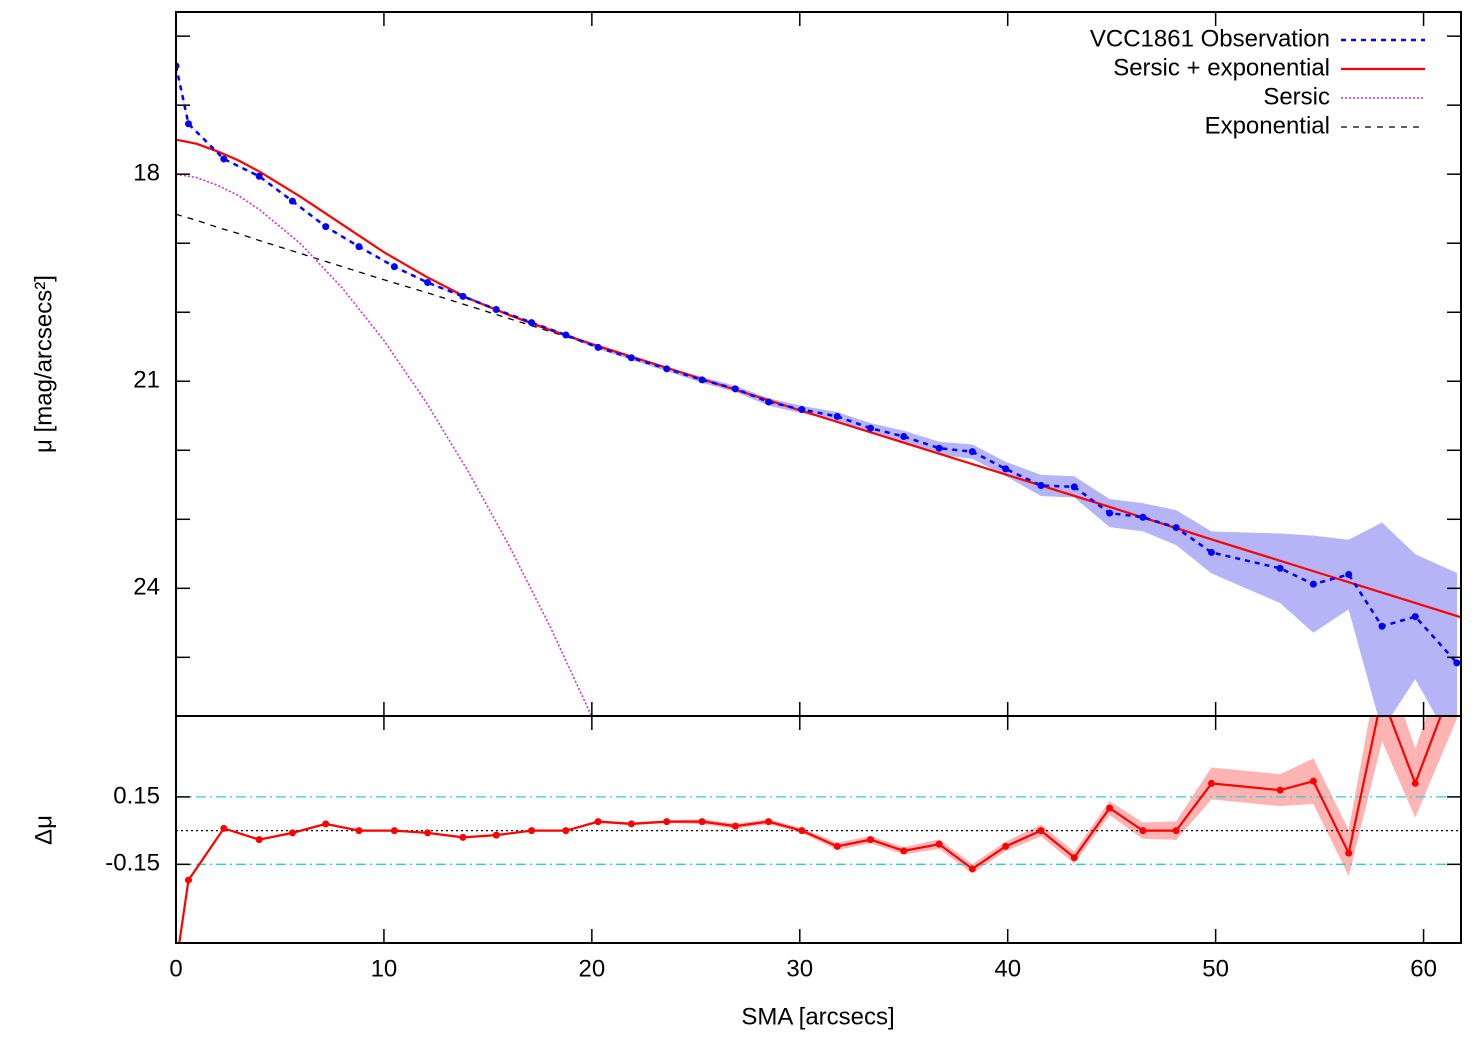 This screenshot has width=1482, height=1044. What do you see at coordinates (146, 380) in the screenshot?
I see `y-tick-label: 21` at bounding box center [146, 380].